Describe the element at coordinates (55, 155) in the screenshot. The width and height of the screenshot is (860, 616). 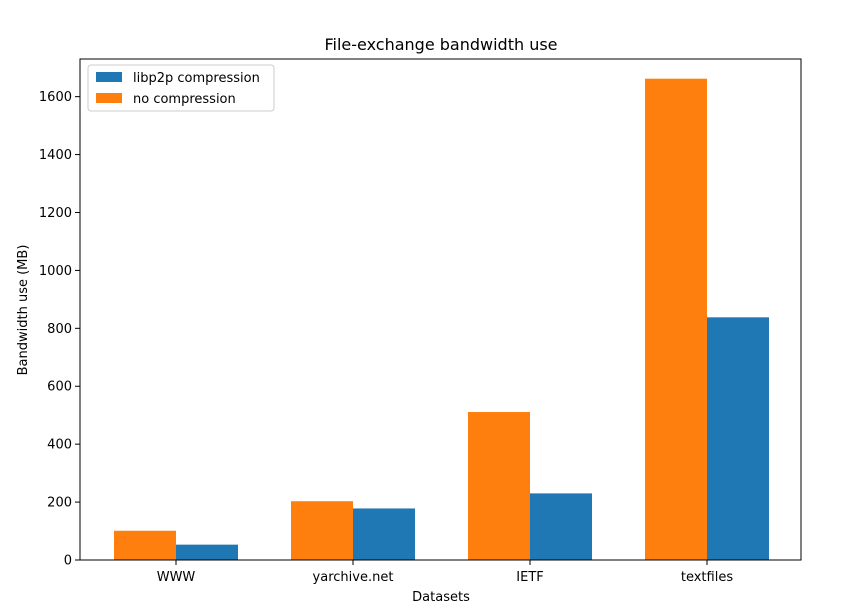
I see `y-tick-label: 1400` at that location.